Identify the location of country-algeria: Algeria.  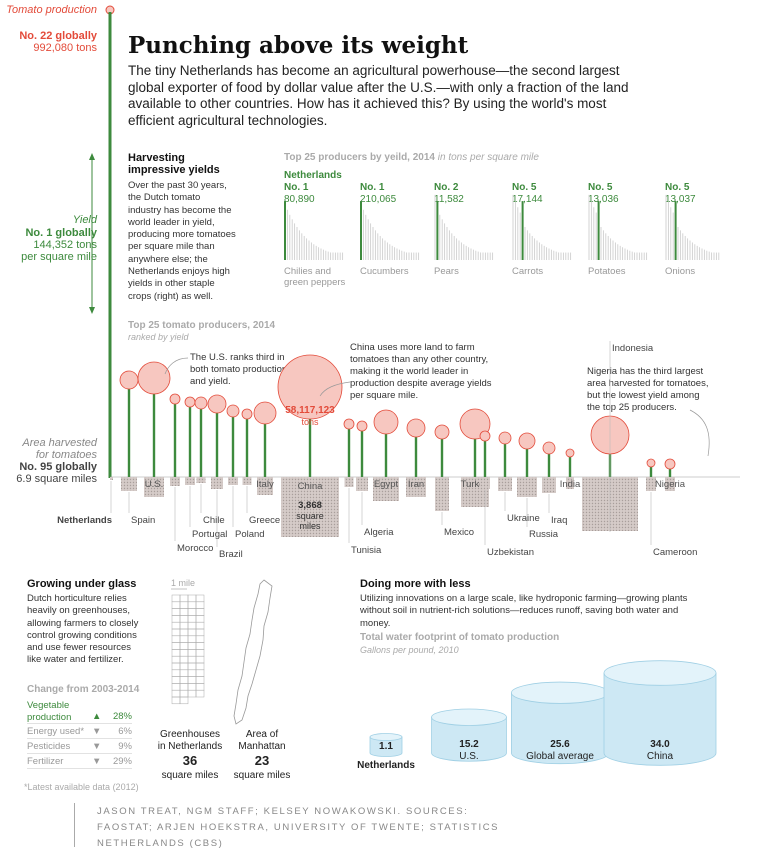
(375, 479).